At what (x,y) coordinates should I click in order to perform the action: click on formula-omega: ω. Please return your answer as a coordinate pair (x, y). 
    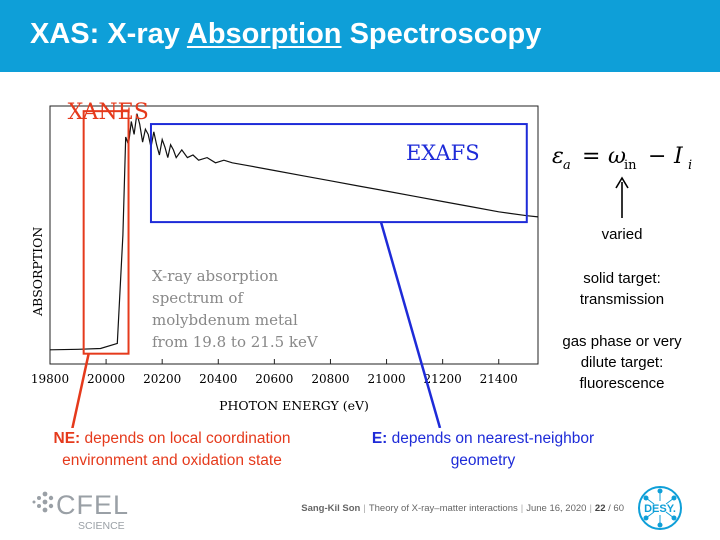
    Looking at the image, I should click on (617, 156).